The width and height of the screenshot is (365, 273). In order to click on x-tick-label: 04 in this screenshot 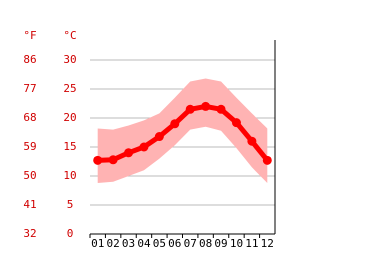, I will do `click(144, 243)`.